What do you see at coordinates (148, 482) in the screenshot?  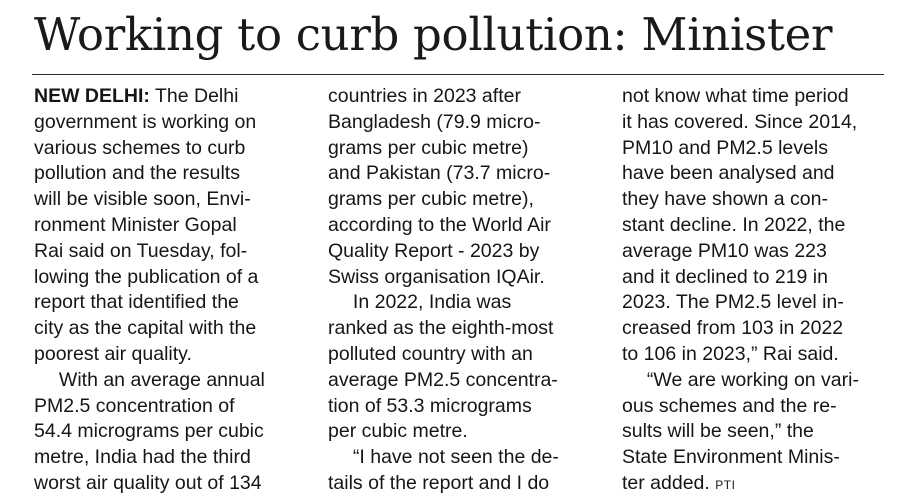 I see `text-line: worst air quality out of 134` at bounding box center [148, 482].